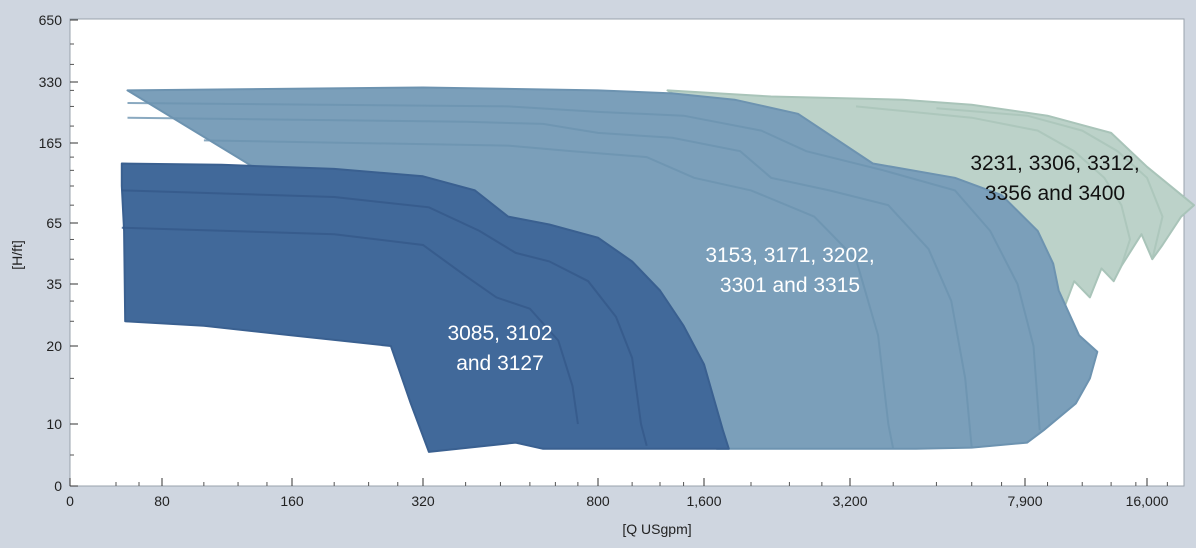 This screenshot has height=548, width=1196. I want to click on x-tick-label: 800, so click(598, 501).